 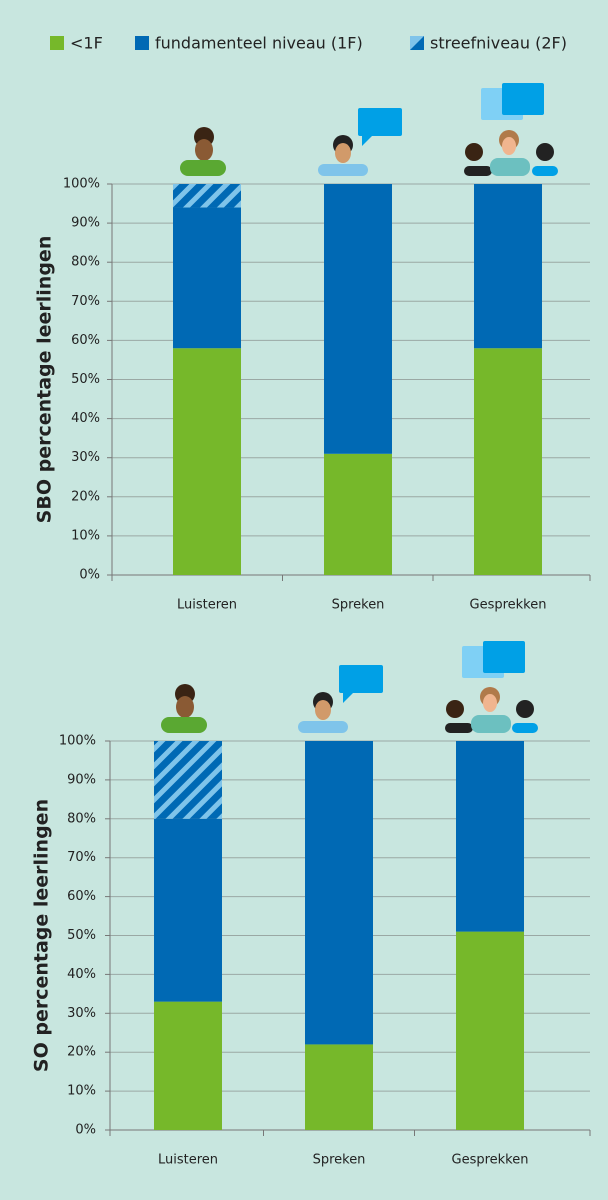 I want to click on y-axis-label: SBO percentage leerlingen, so click(x=45, y=380).